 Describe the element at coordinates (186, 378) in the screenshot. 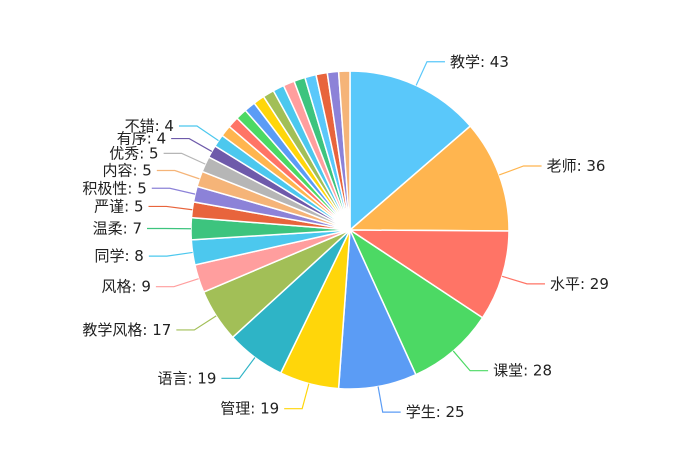

I see `slice-label-6: 语言: 19` at that location.